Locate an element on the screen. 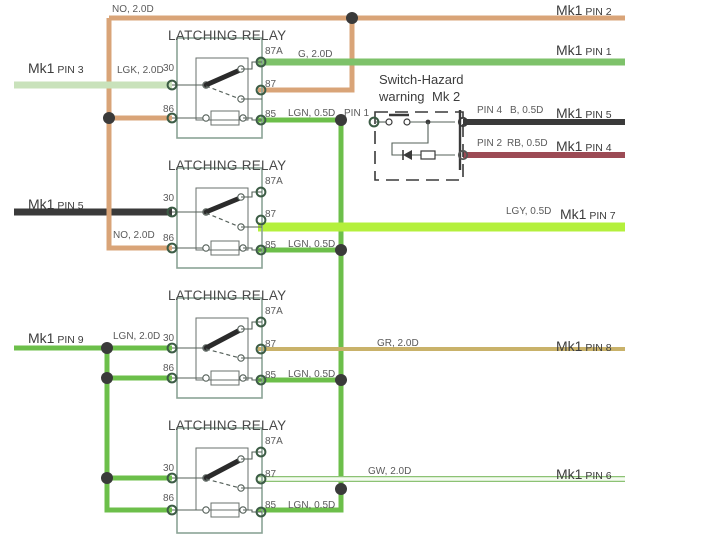 The width and height of the screenshot is (728, 546). relay2-terminal-85: 85 is located at coordinates (271, 245).